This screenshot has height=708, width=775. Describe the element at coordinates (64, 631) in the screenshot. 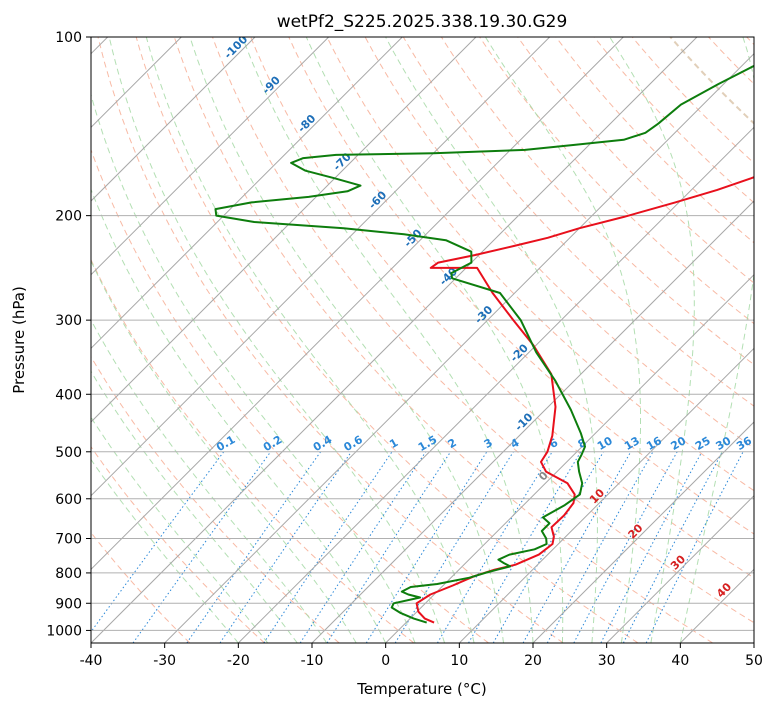

I see `y-tick-label: 1000` at that location.